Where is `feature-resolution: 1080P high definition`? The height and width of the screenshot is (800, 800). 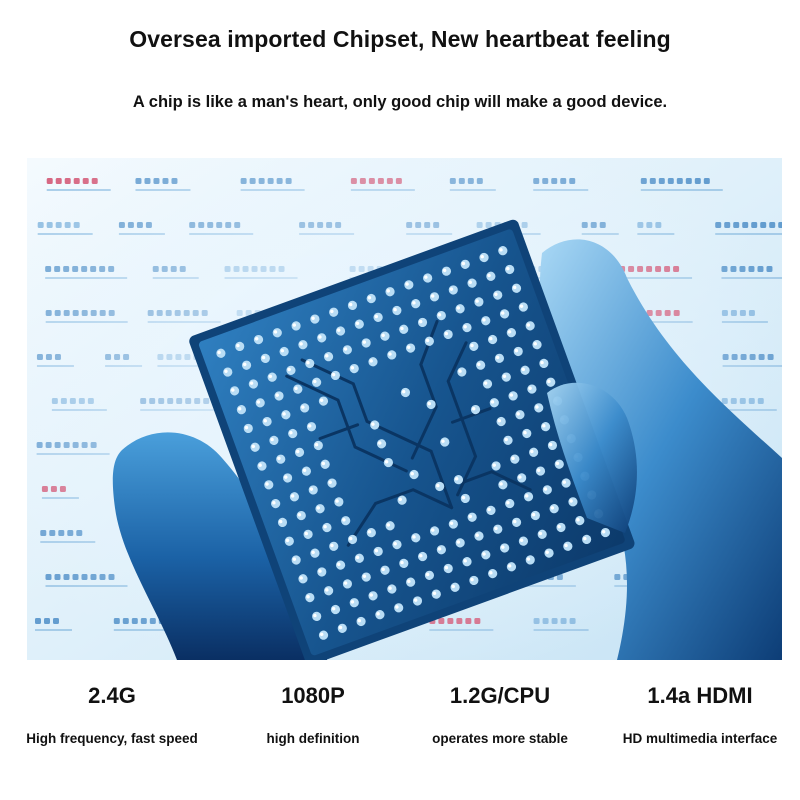 feature-resolution: 1080P high definition is located at coordinates (313, 714).